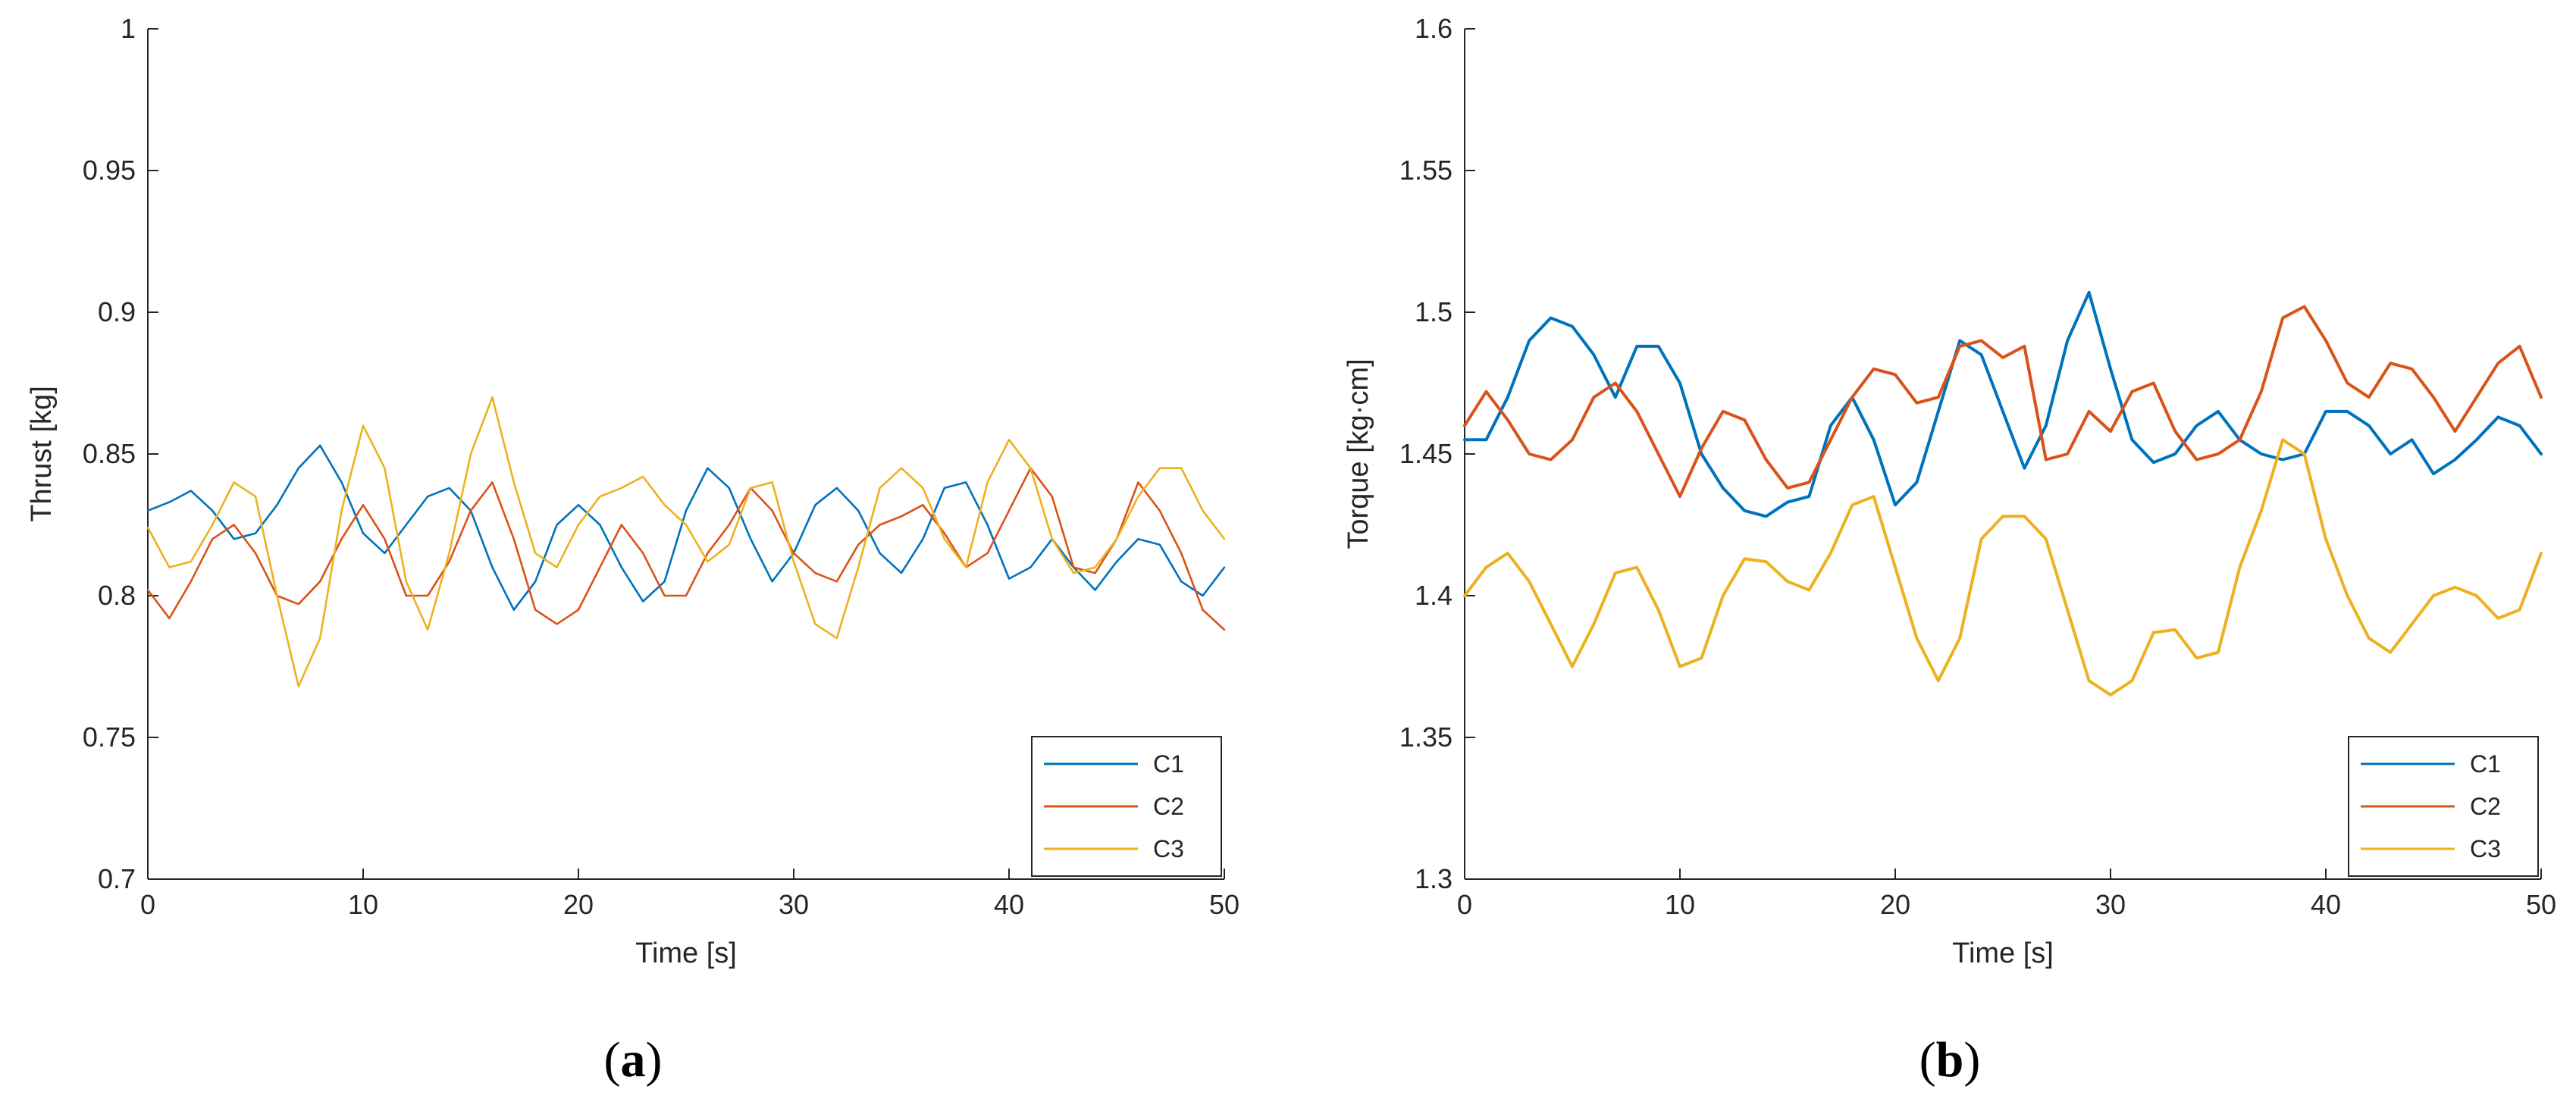 This screenshot has height=1108, width=2576. I want to click on y-tick-label: 1.3, so click(1434, 878).